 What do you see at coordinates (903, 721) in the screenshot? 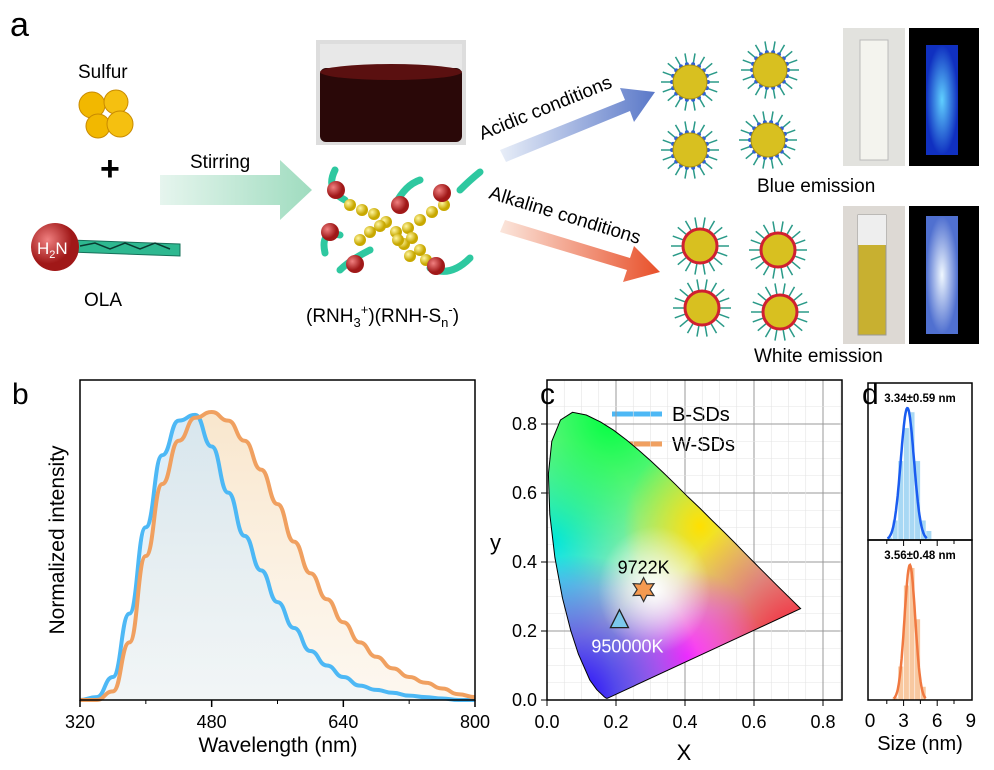
I see `x-tick-label: 3` at bounding box center [903, 721].